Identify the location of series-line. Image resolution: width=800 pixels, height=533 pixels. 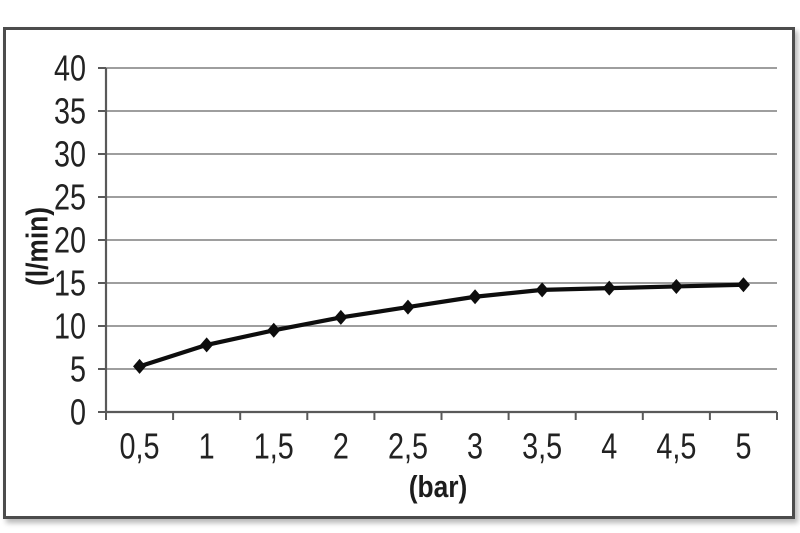
(441, 325).